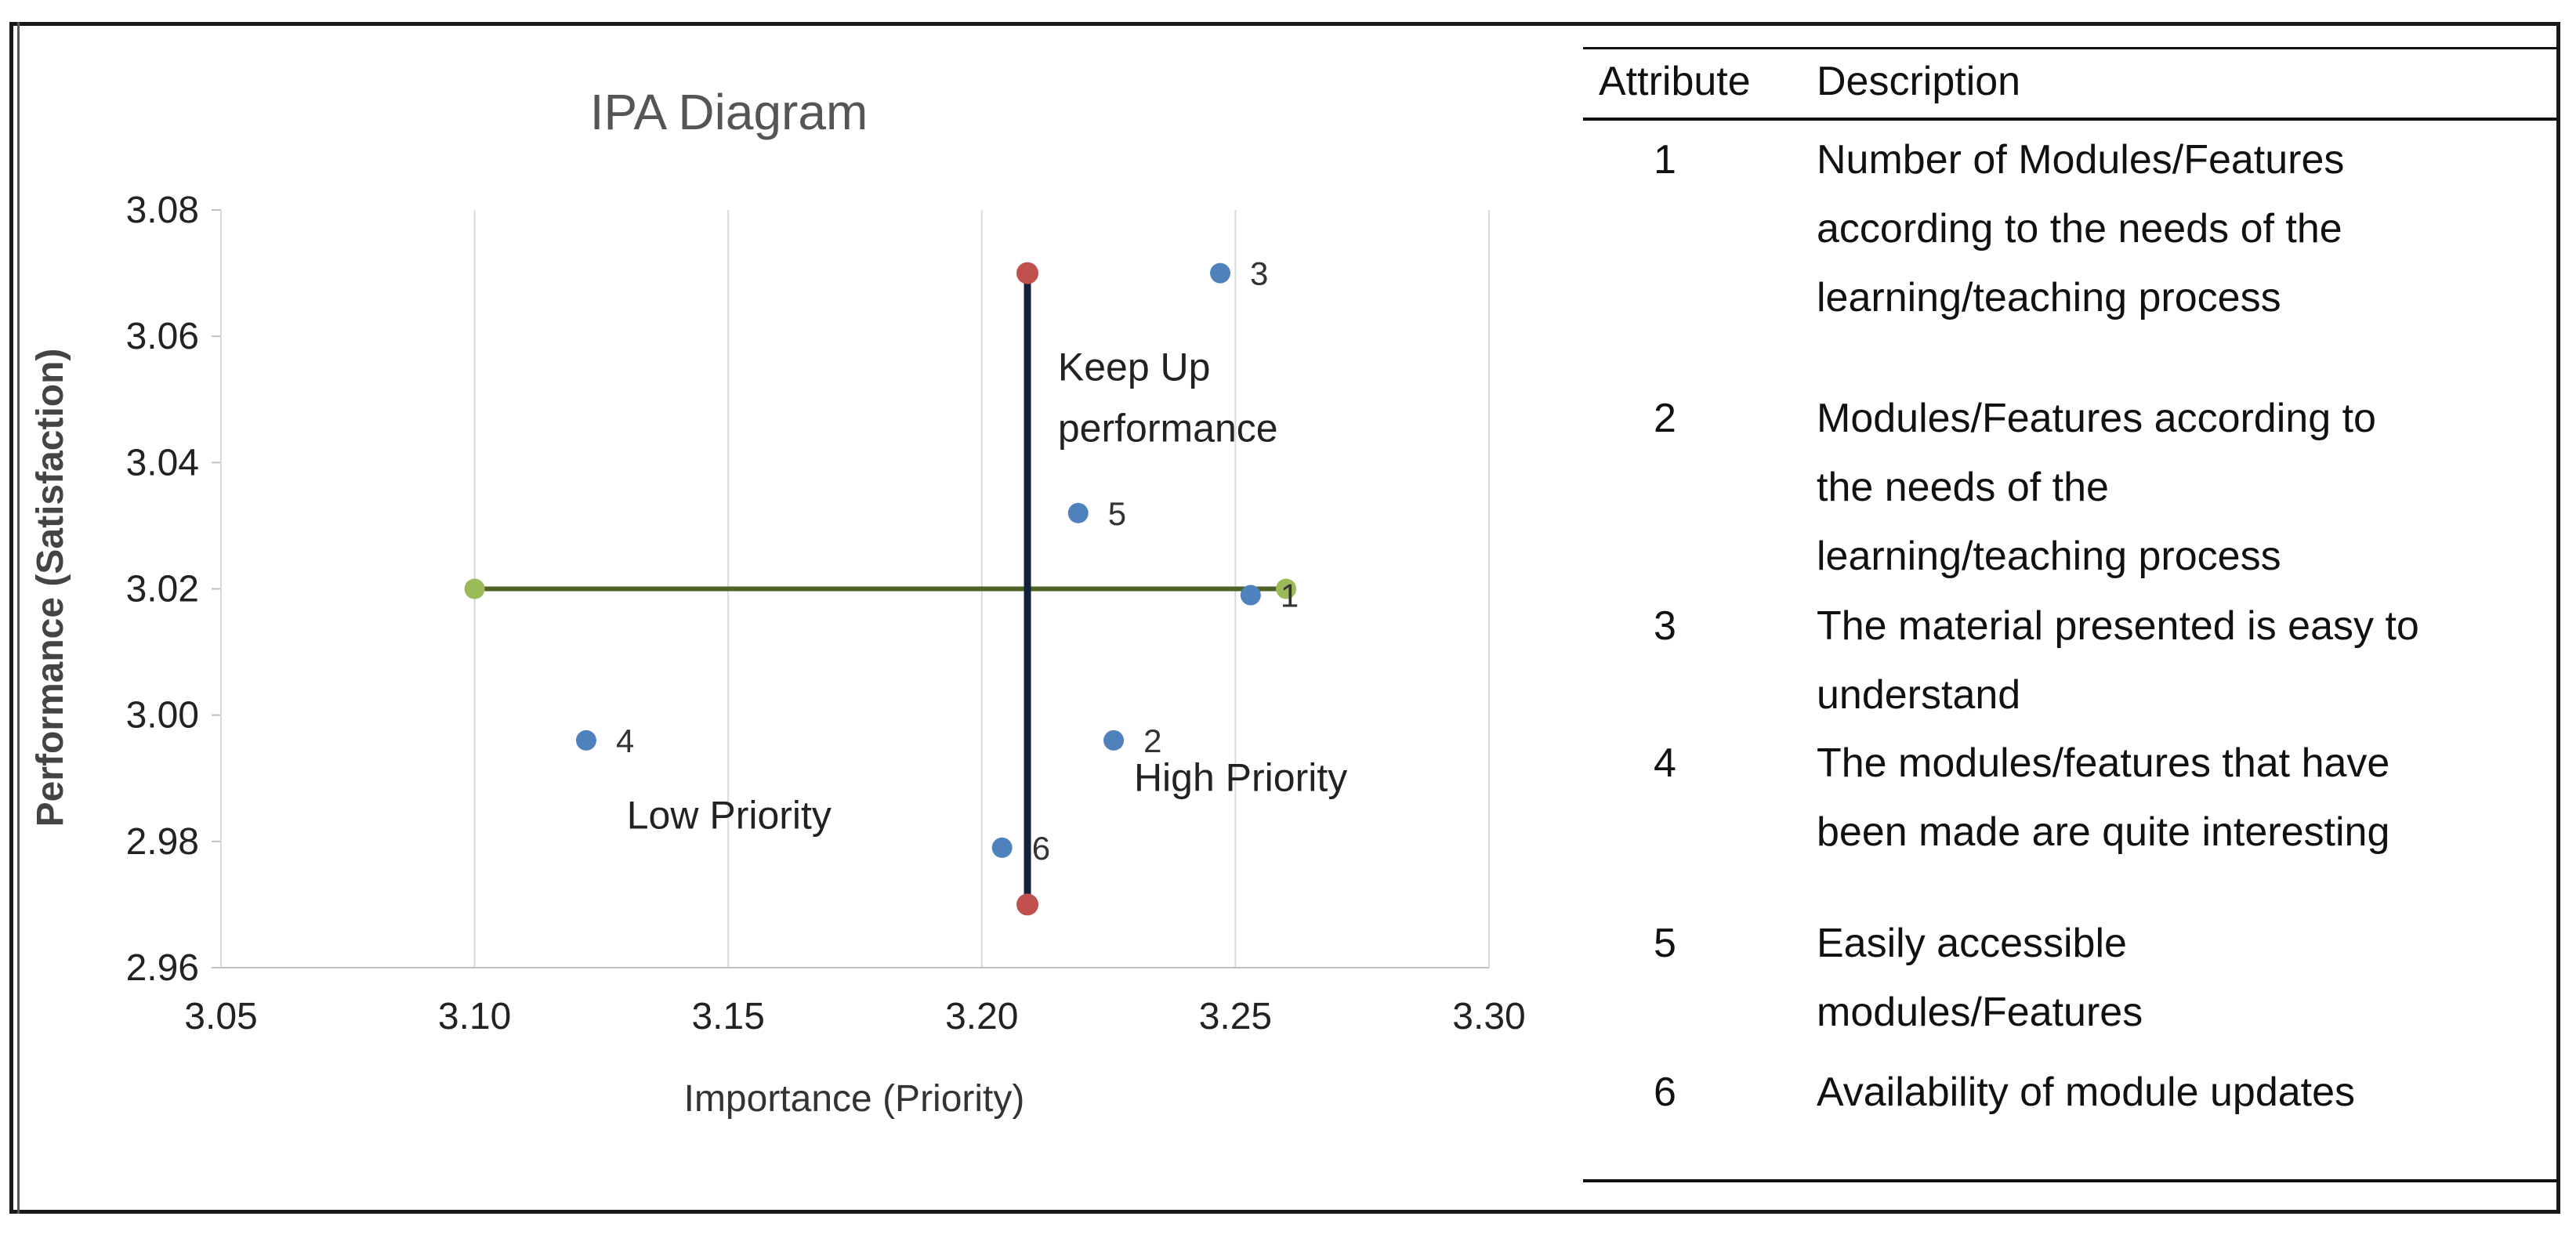  I want to click on attribute-description: Easily accessible modules/Features, so click(2177, 978).